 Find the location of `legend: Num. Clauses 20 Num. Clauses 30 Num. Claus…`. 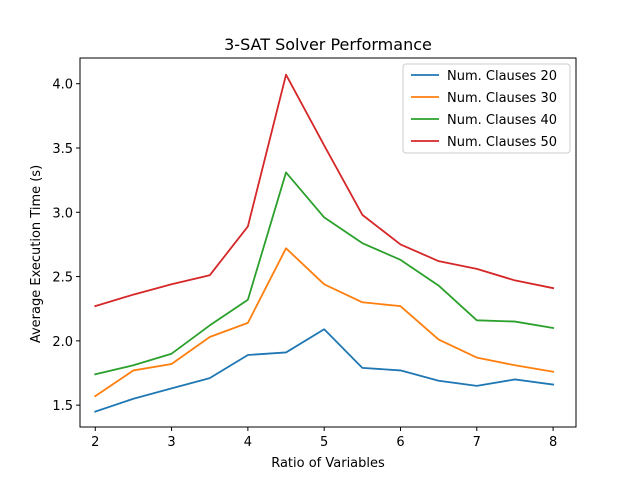

legend: Num. Clauses 20 Num. Clauses 30 Num. Claus… is located at coordinates (486, 108).